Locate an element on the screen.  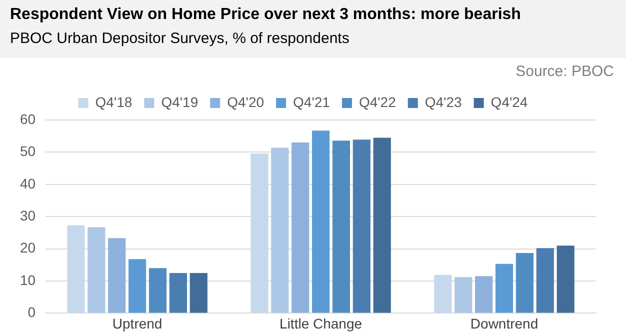
x-tick-label: Downtrend is located at coordinates (504, 323).